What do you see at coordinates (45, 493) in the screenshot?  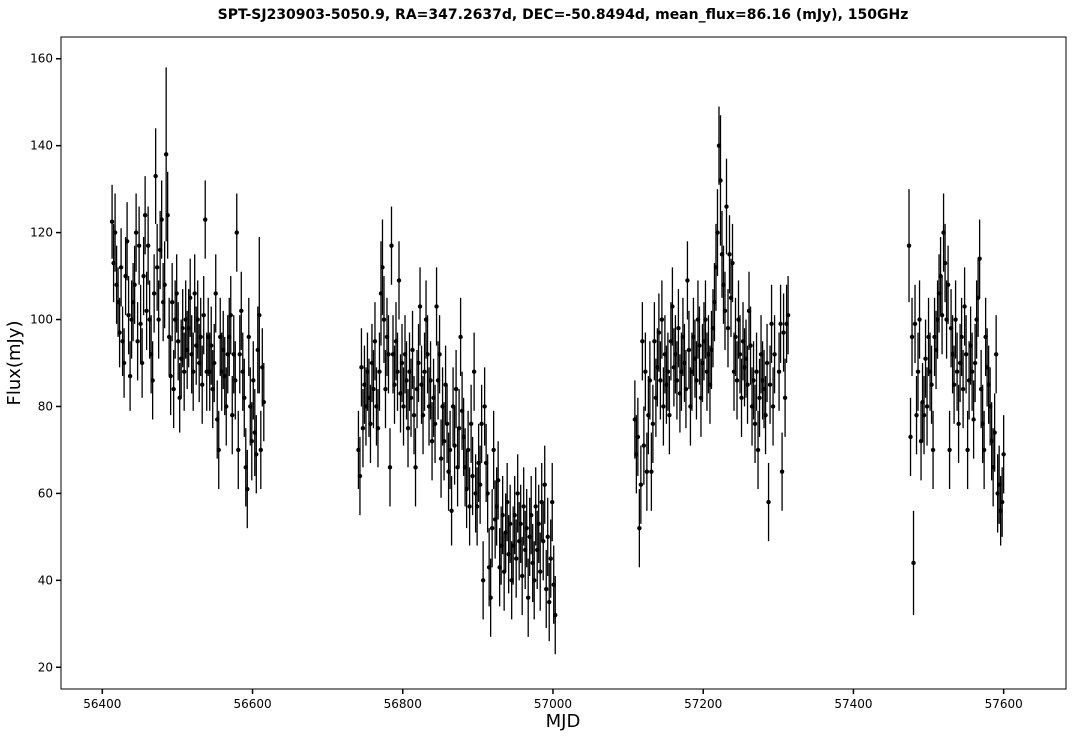 I see `y-tick-label: 60` at bounding box center [45, 493].